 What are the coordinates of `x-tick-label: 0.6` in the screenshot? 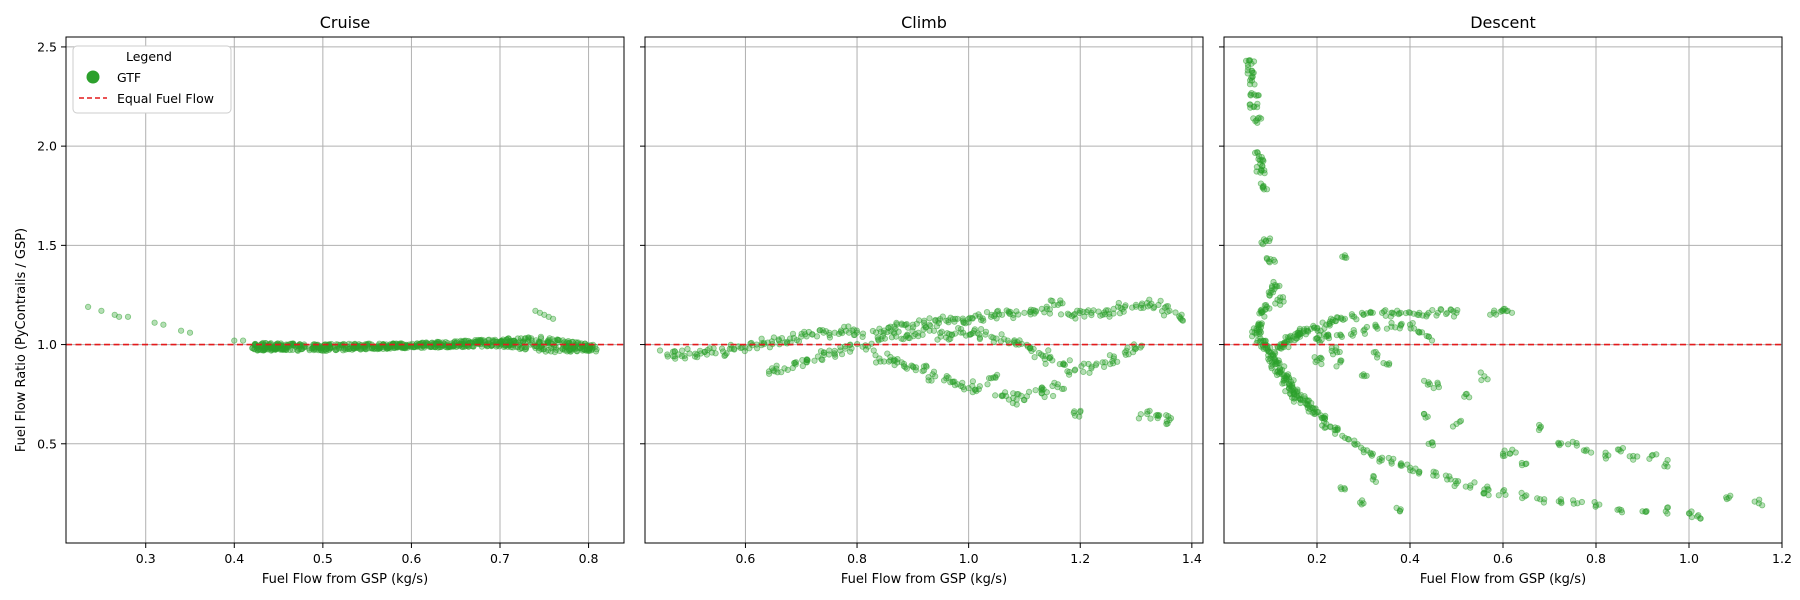 It's located at (1503, 558).